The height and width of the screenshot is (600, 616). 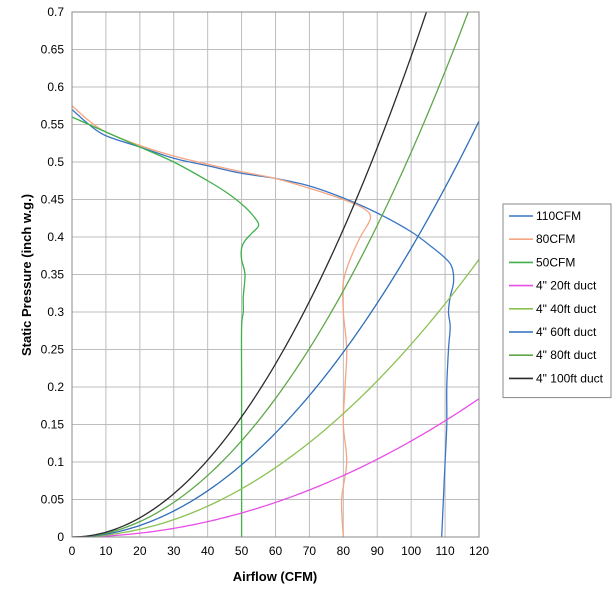 I want to click on x-axis-label: Airflow (CFM), so click(x=275, y=576).